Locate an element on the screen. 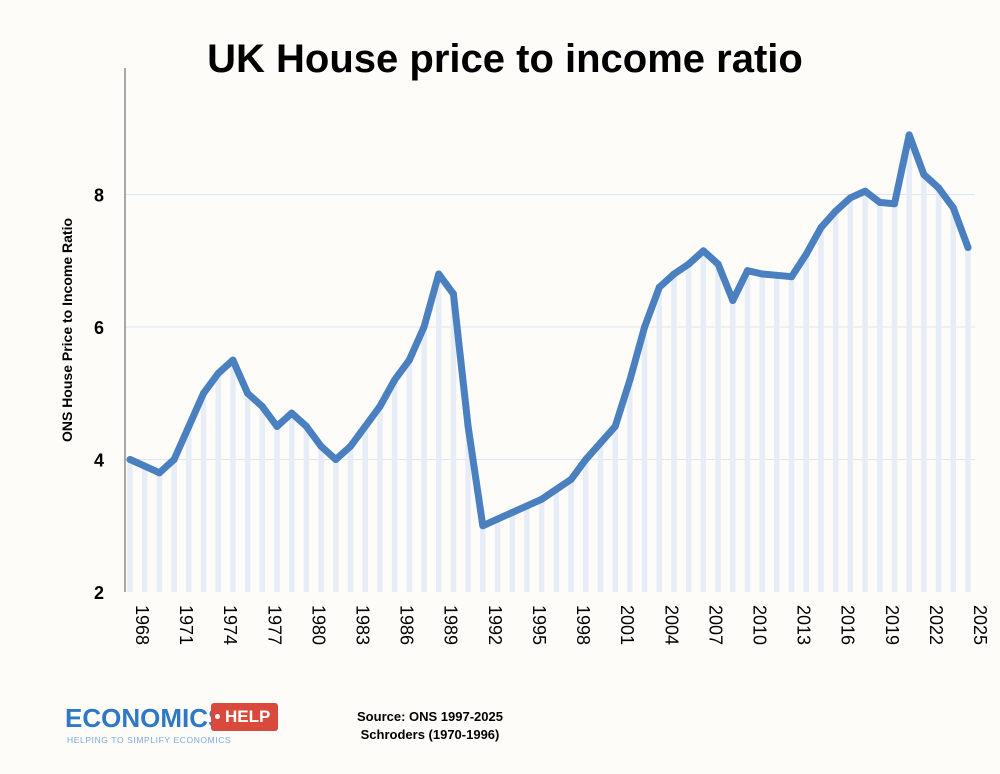 Image resolution: width=1000 pixels, height=774 pixels. x-tick-label: 1992 is located at coordinates (495, 625).